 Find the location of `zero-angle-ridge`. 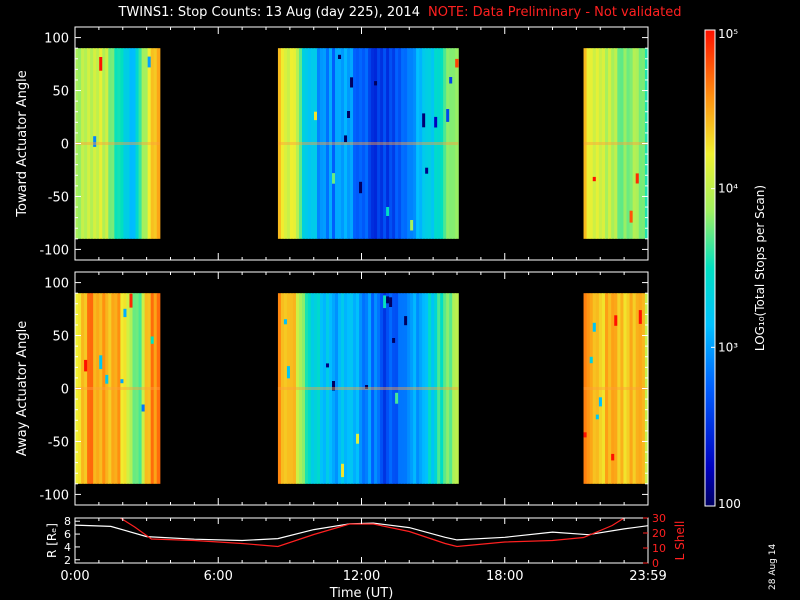

zero-angle-ridge is located at coordinates (368, 388).